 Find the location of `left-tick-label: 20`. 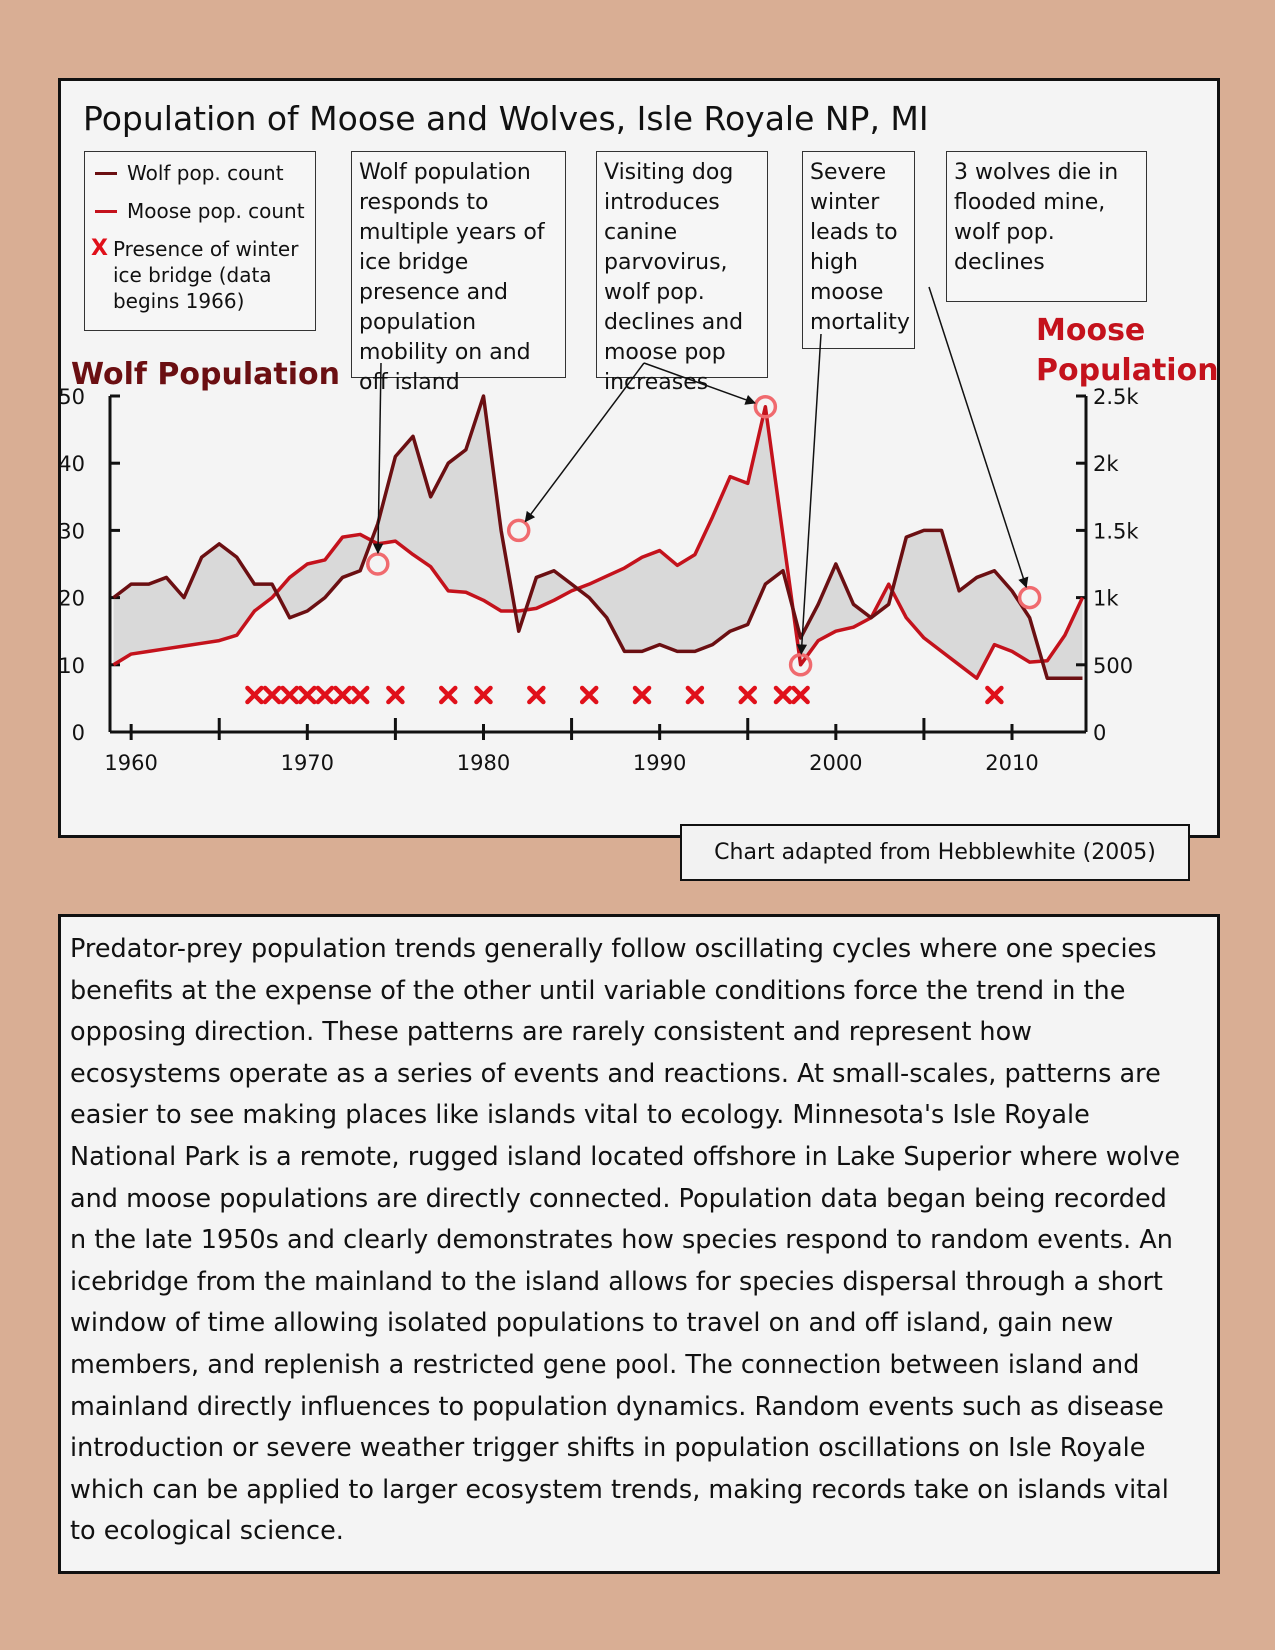

left-tick-label: 20 is located at coordinates (73, 599).